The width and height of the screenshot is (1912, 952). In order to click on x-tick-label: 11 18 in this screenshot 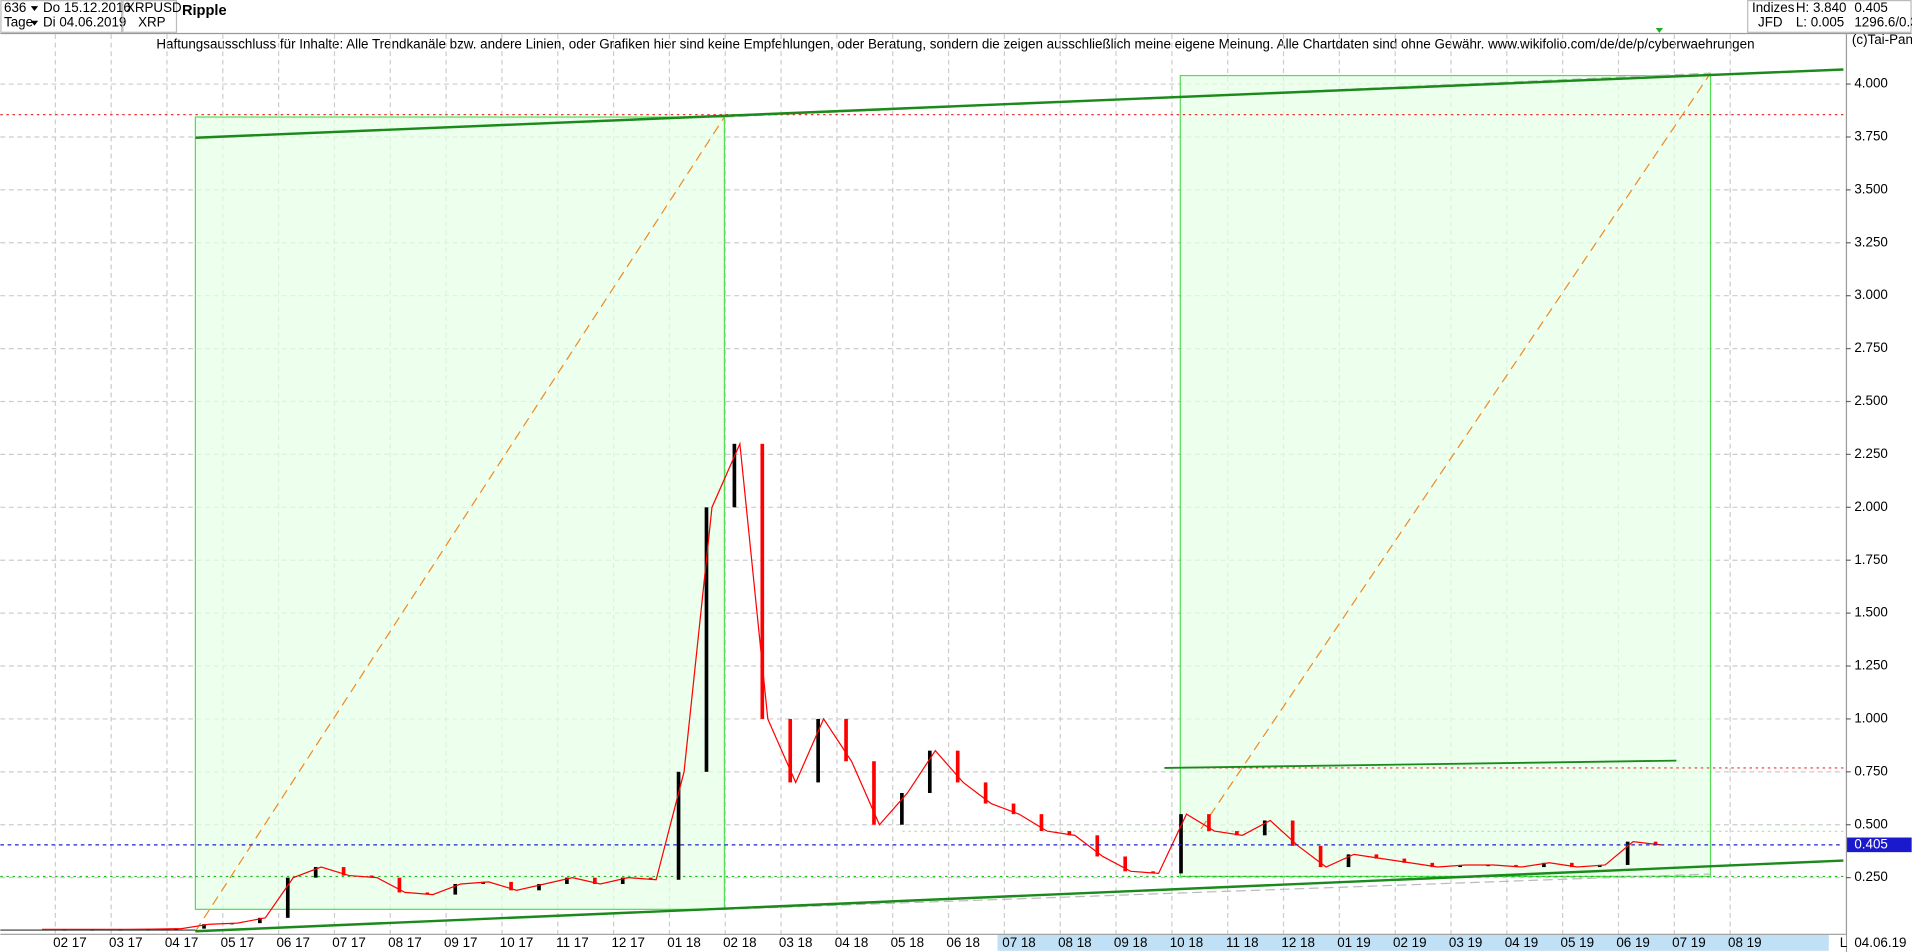, I will do `click(1242, 942)`.